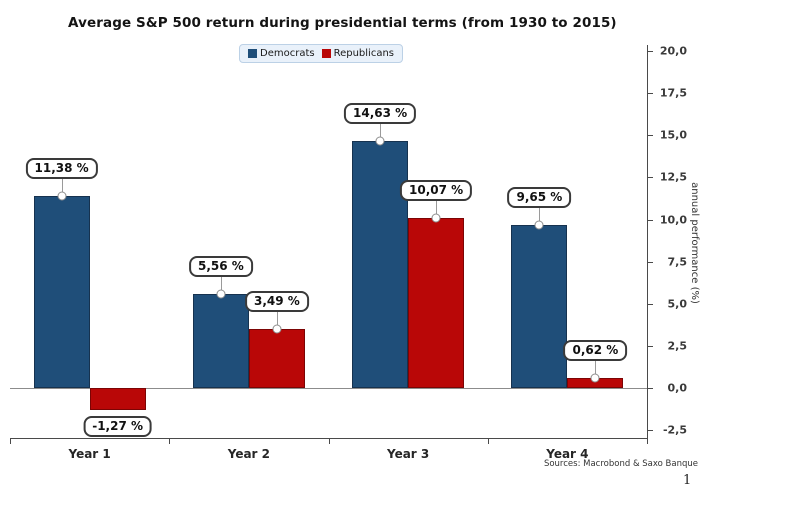  What do you see at coordinates (252, 53) in the screenshot?
I see `legend-swatch-democrats-icon` at bounding box center [252, 53].